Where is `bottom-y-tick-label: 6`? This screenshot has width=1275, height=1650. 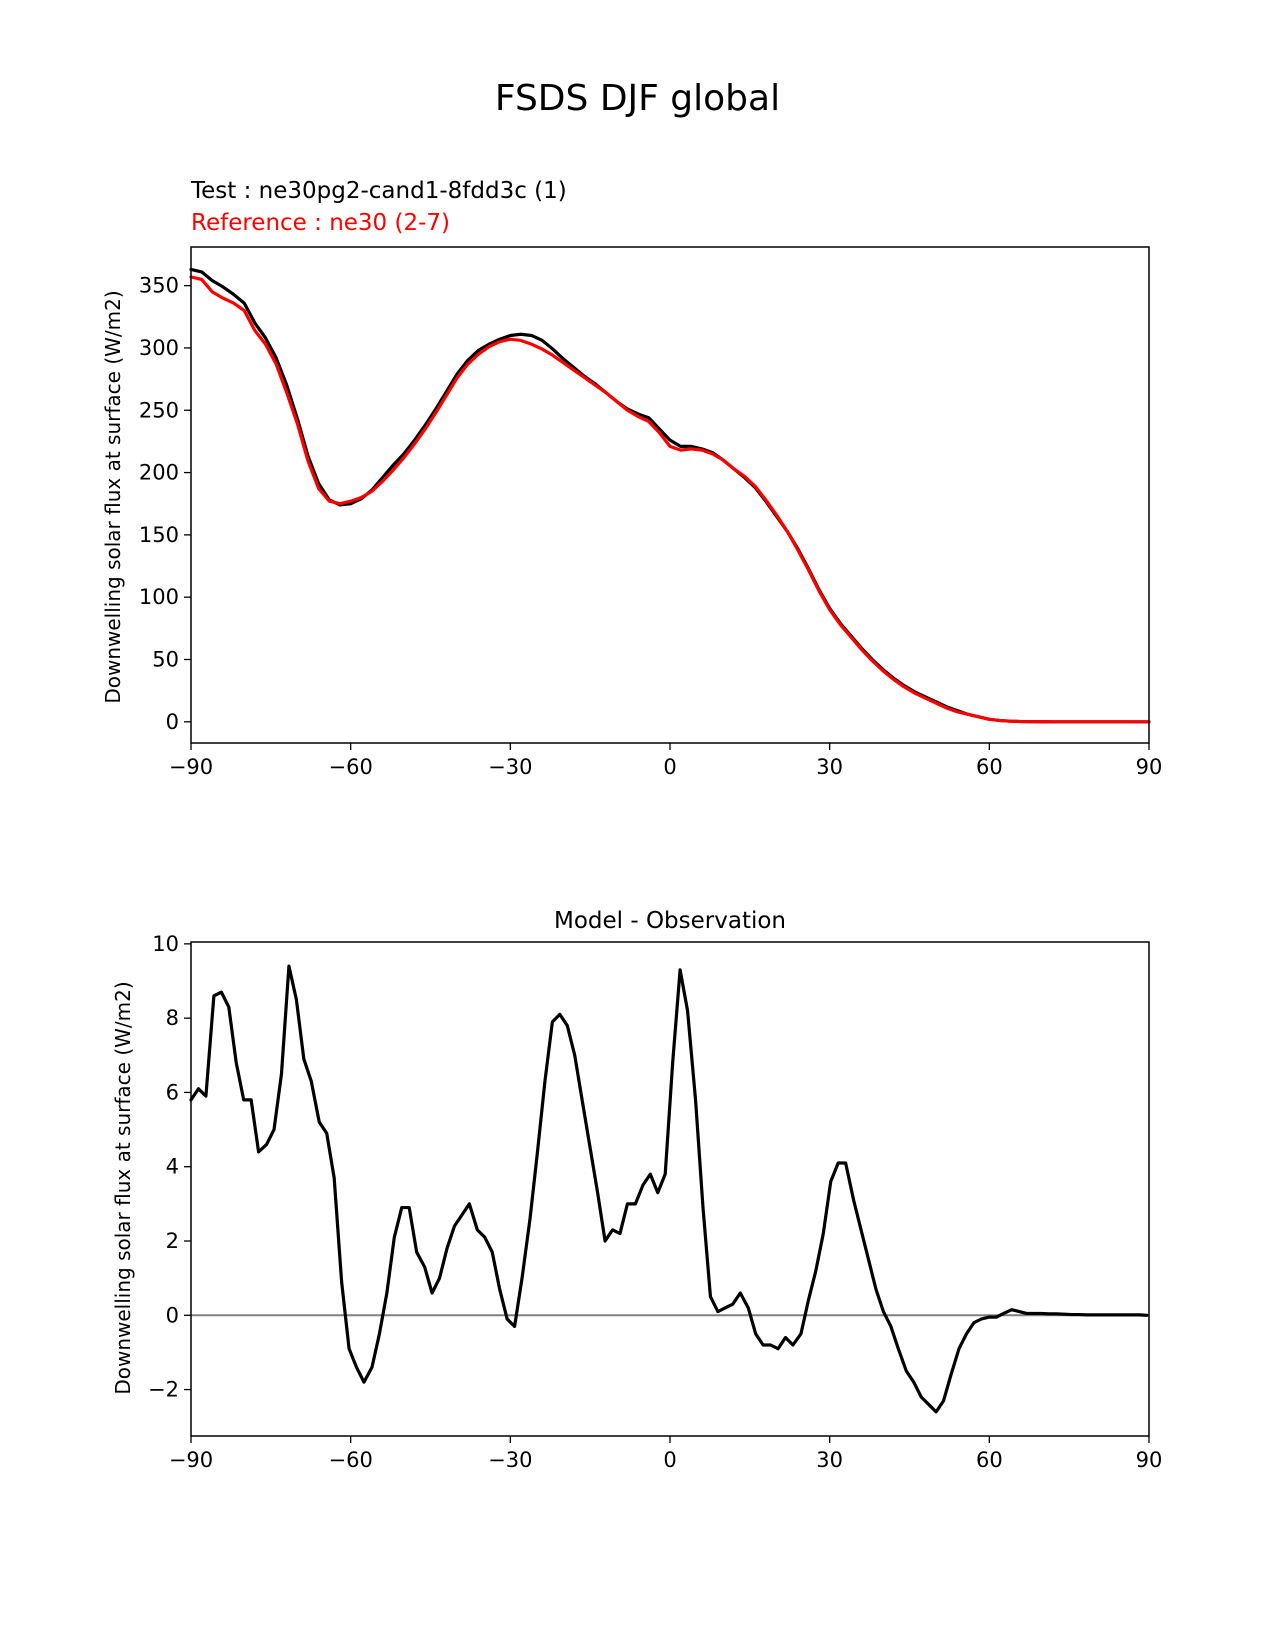
bottom-y-tick-label: 6 is located at coordinates (172, 1092).